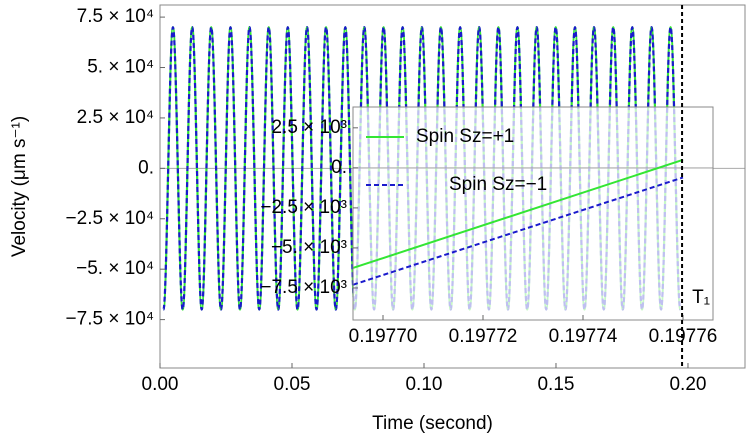  Describe the element at coordinates (115, 16) in the screenshot. I see `y-tick-label: 7.5 × 10⁴` at that location.